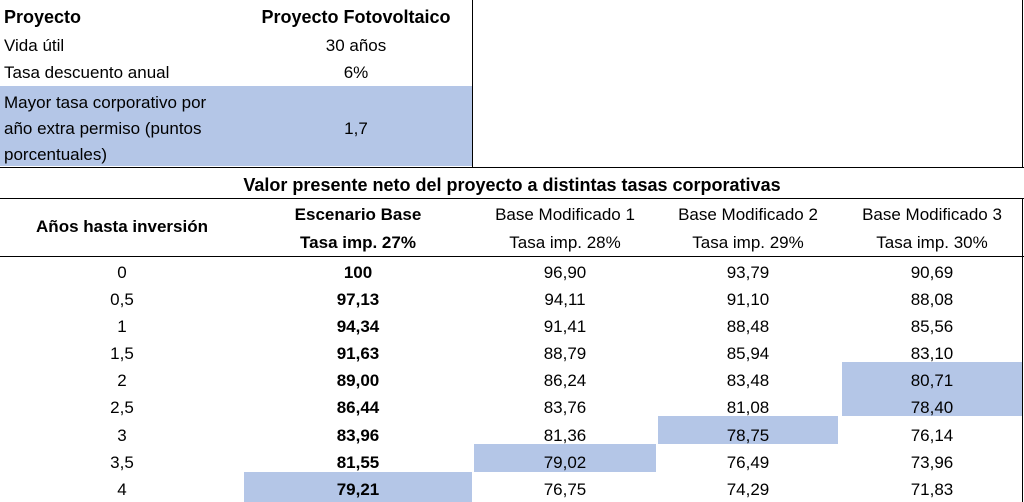  I want to click on param-value-vida-util: 30 años, so click(356, 45).